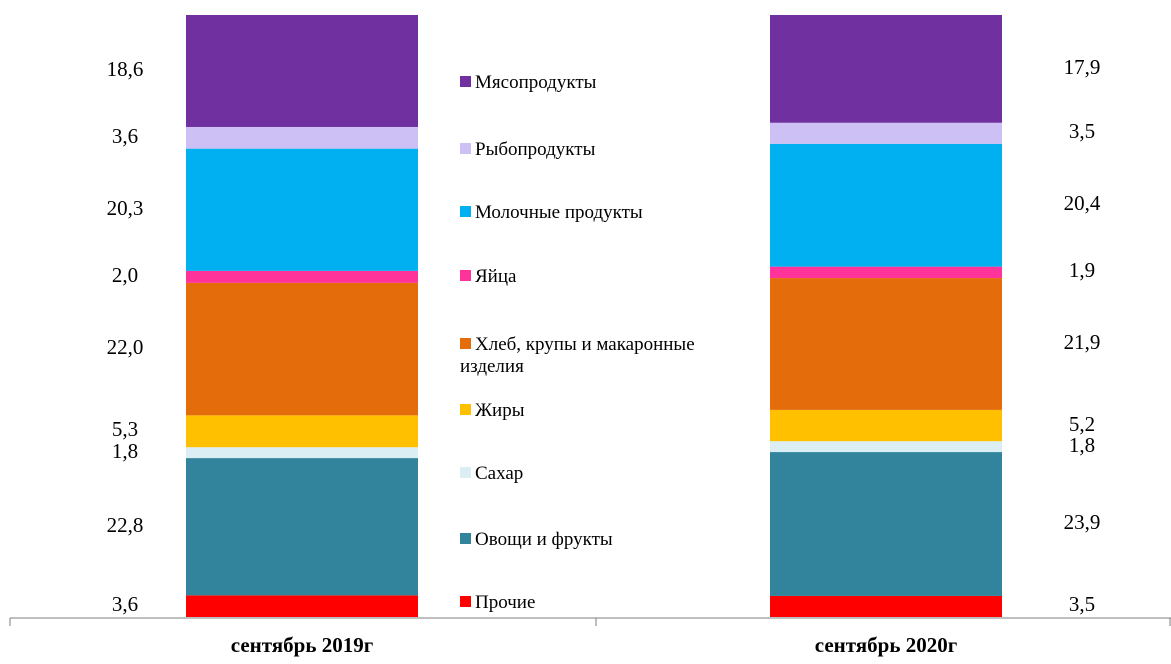 Image resolution: width=1171 pixels, height=664 pixels. I want to click on legend-item-3: Молочные продукты, so click(610, 213).